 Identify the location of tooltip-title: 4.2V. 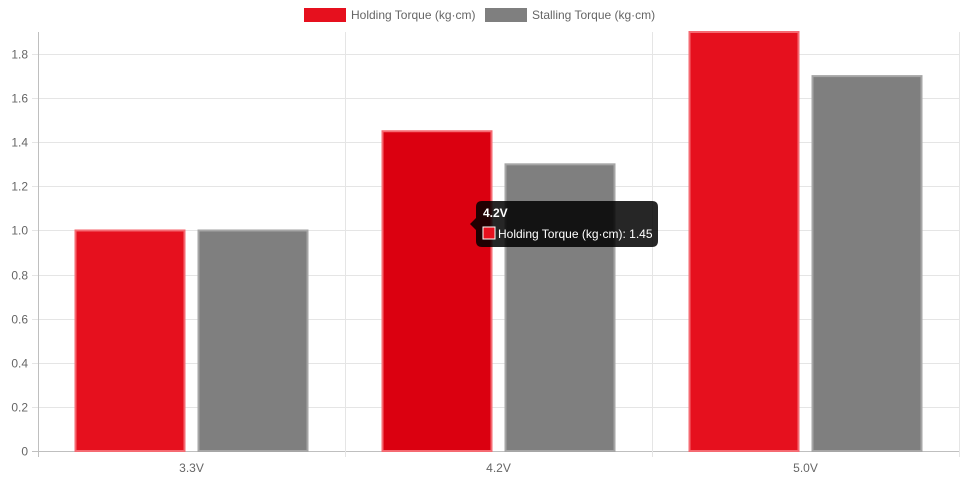
(495, 213).